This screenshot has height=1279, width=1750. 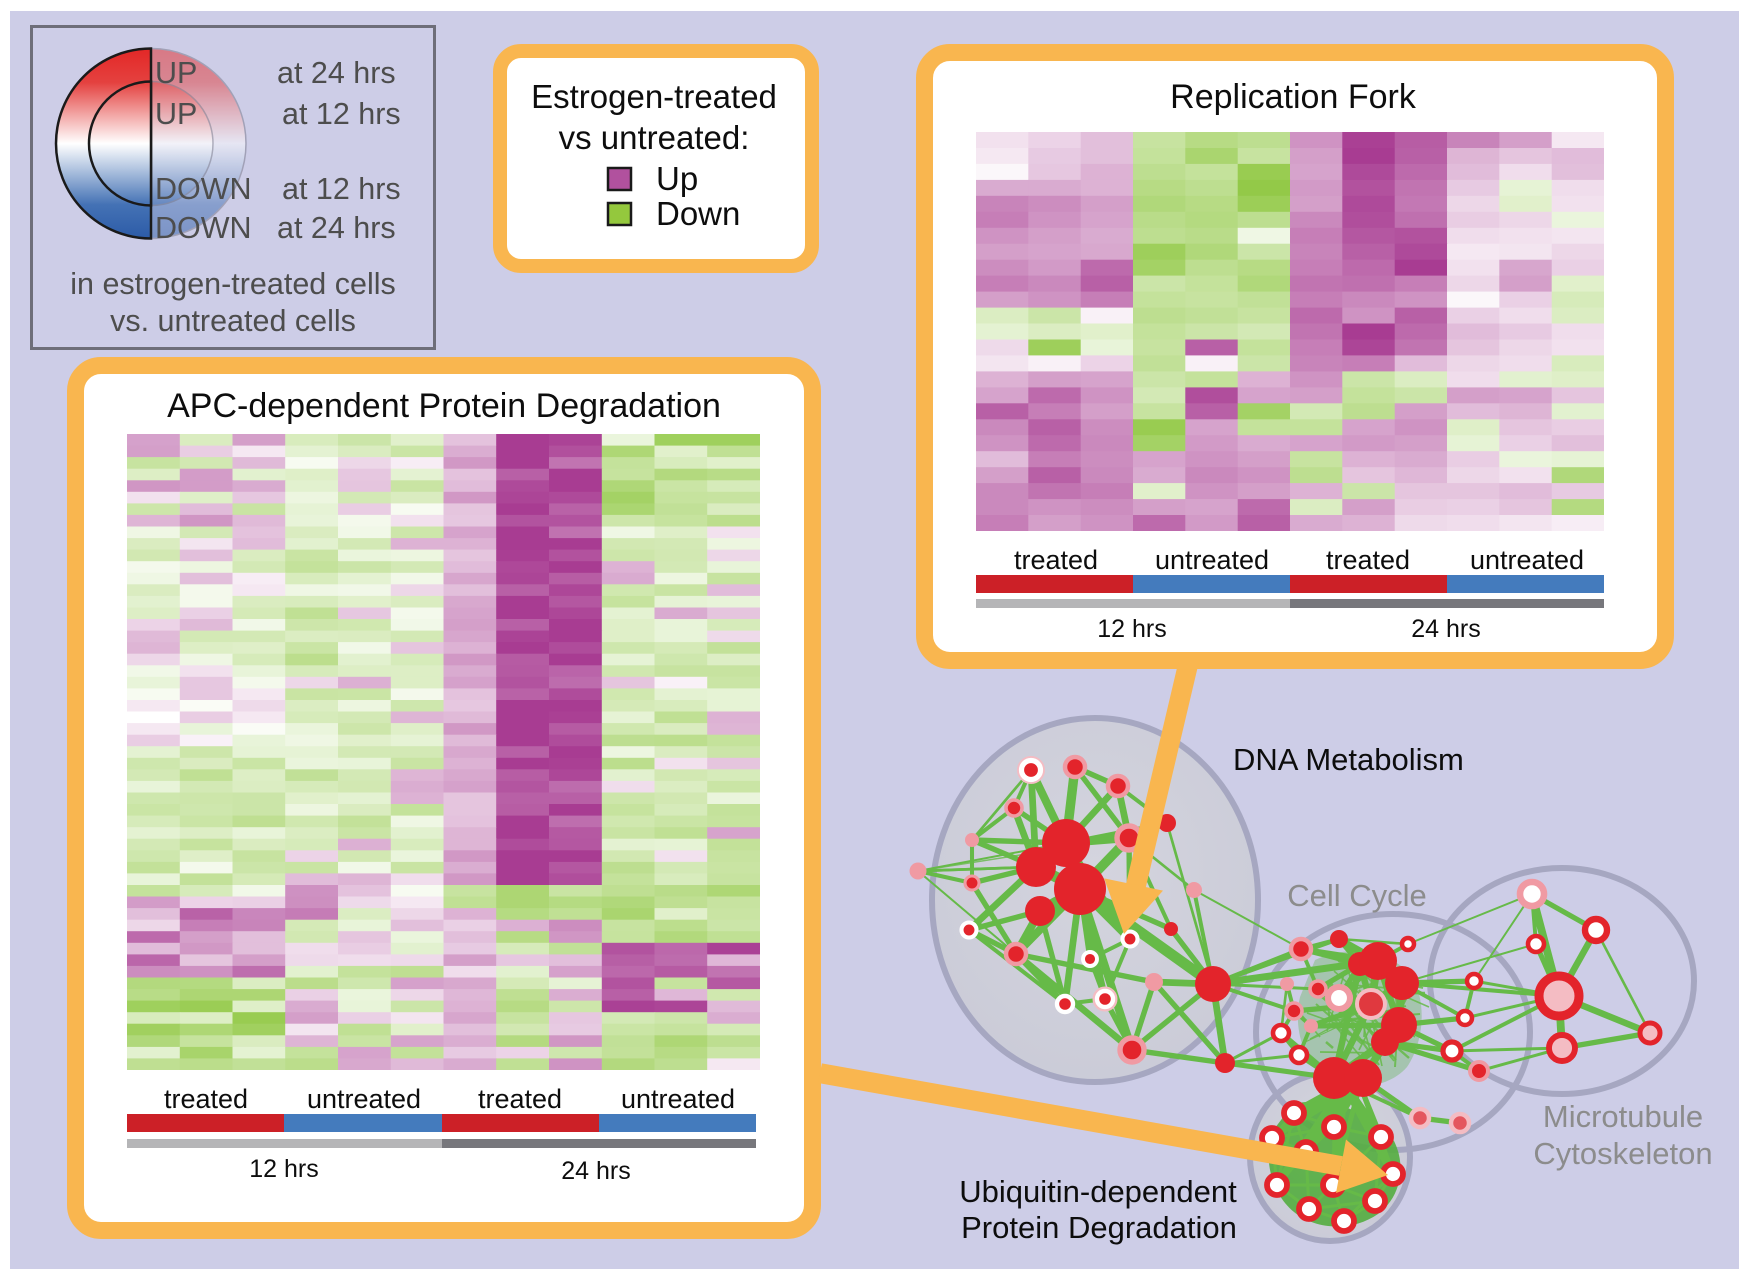 What do you see at coordinates (654, 137) in the screenshot?
I see `svg-text: vs untreated:` at bounding box center [654, 137].